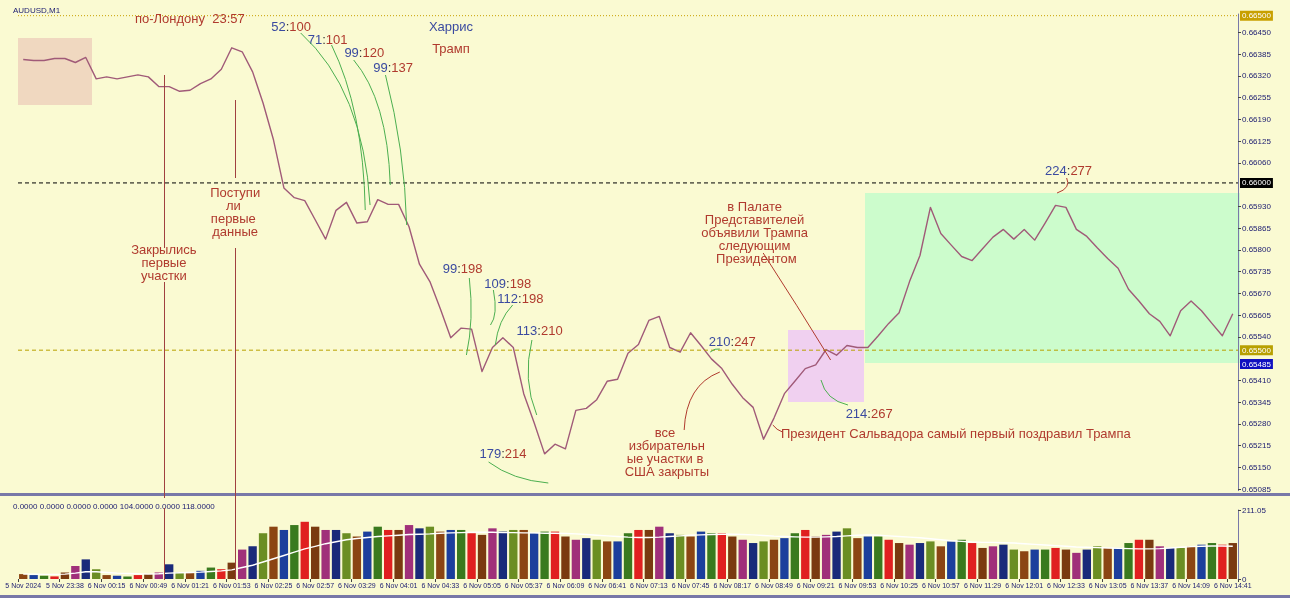  Describe the element at coordinates (956, 433) in the screenshot. I see `annotation: Президент Сальвадора самый первый поздравил Трампа` at that location.